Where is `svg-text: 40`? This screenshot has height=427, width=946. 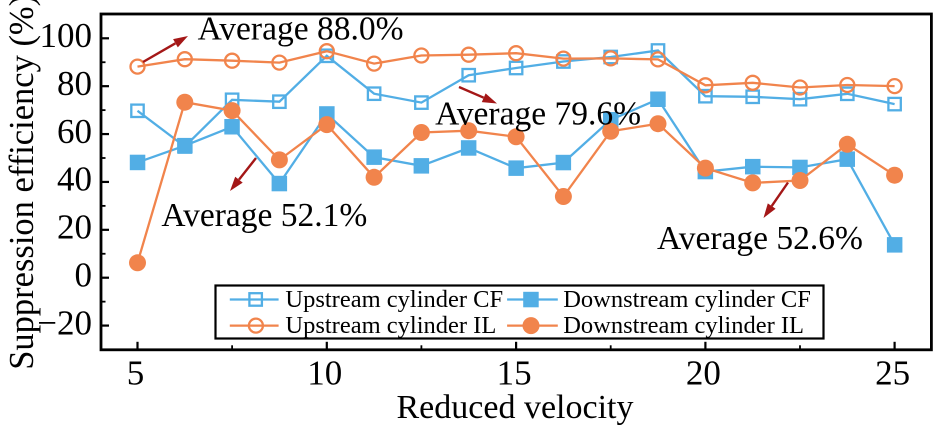
svg-text: 40 is located at coordinates (74, 179).